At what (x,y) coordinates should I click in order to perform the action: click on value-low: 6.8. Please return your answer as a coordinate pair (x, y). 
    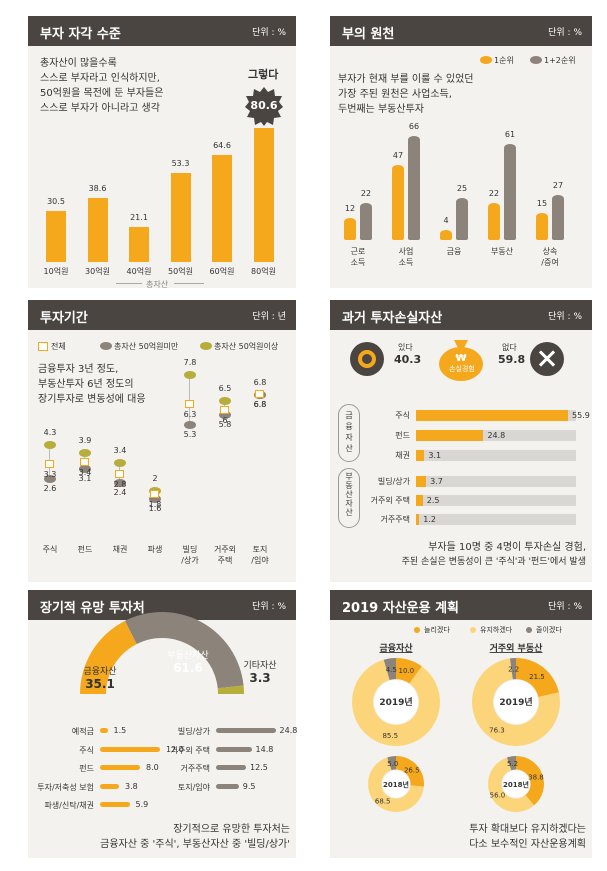
    Looking at the image, I should click on (260, 404).